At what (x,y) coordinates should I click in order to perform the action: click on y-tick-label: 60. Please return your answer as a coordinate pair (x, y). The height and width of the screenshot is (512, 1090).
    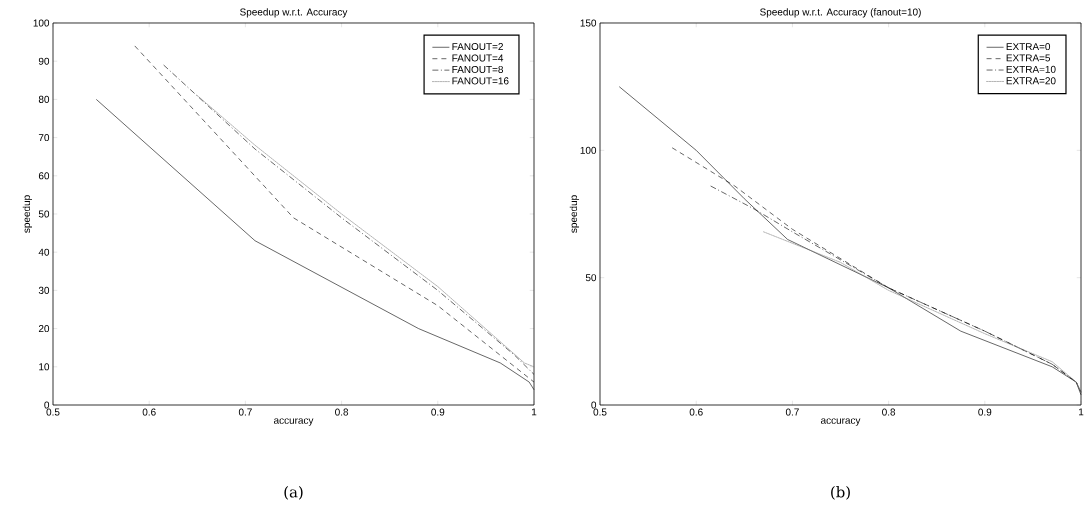
    Looking at the image, I should click on (44, 176).